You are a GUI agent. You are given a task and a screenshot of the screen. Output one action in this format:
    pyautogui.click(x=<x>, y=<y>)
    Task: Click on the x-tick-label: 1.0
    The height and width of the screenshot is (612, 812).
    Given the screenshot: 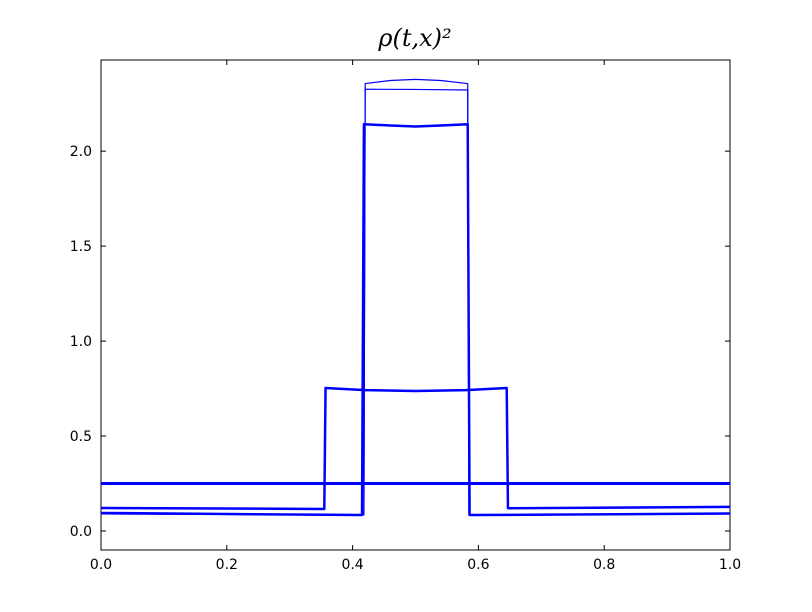 What is the action you would take?
    pyautogui.click(x=730, y=565)
    